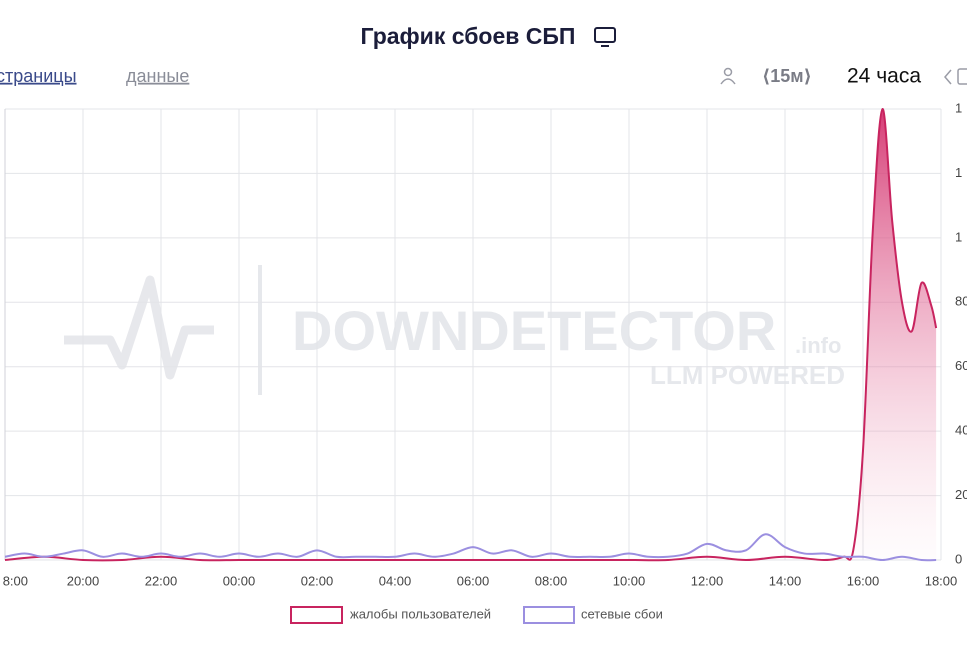 Image resolution: width=967 pixels, height=646 pixels. What do you see at coordinates (395, 580) in the screenshot?
I see `x-tick-label: 04:00` at bounding box center [395, 580].